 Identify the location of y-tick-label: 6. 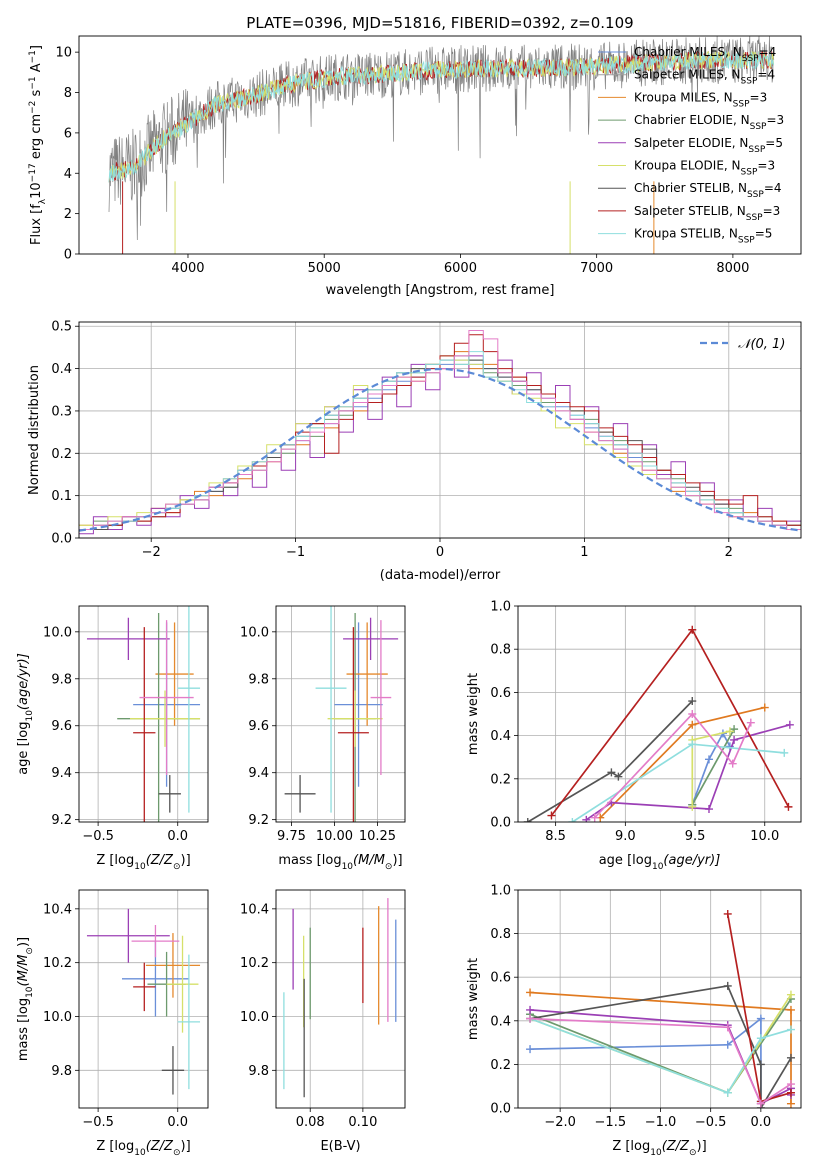
(68, 133).